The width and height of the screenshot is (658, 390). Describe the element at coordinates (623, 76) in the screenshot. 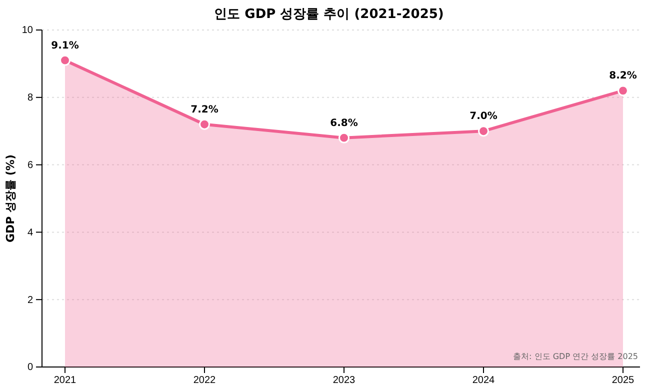

I see `data-label: 8.2%` at that location.